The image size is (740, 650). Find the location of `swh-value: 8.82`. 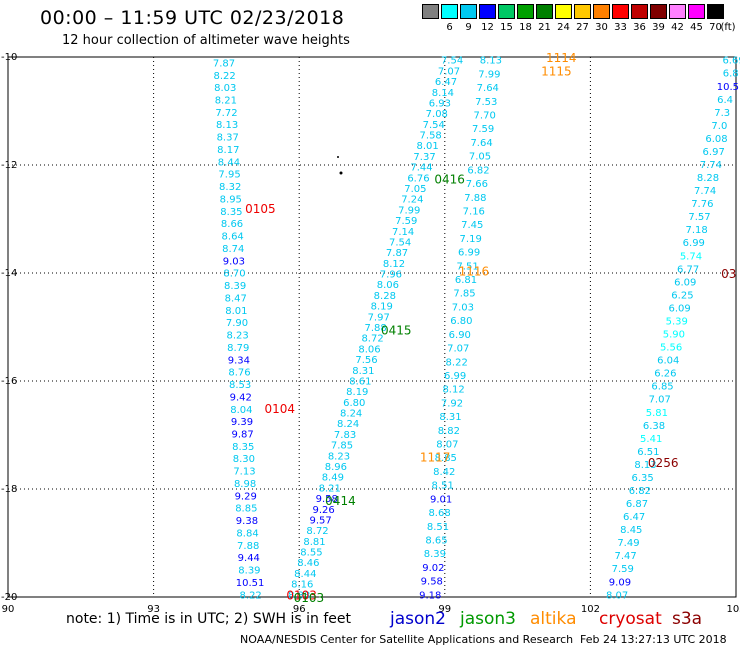

swh-value: 8.82 is located at coordinates (449, 431).